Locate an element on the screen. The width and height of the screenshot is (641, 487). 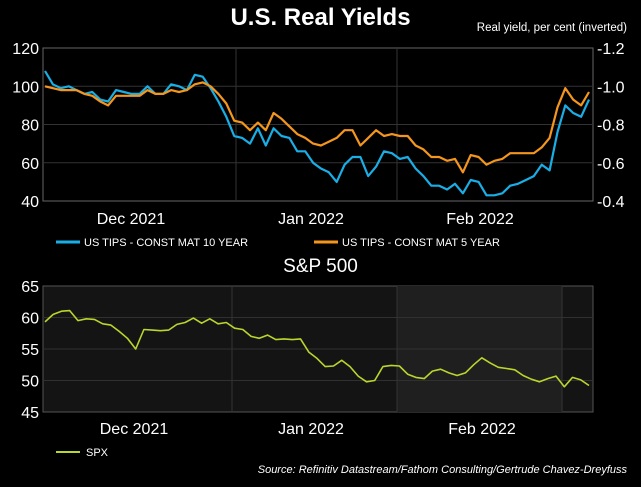
x-axis-tick-label: Jan 2022 is located at coordinates (311, 219).